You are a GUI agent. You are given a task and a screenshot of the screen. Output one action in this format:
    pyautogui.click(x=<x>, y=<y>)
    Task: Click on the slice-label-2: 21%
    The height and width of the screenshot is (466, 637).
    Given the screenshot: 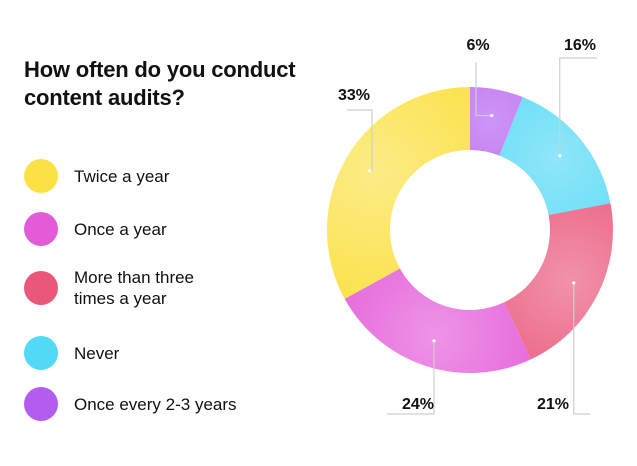 What is the action you would take?
    pyautogui.click(x=553, y=404)
    